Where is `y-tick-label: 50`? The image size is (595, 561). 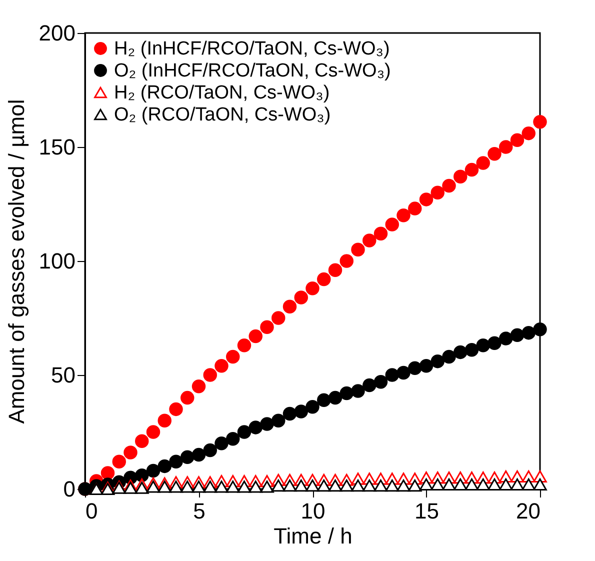
y-tick-label: 50 is located at coordinates (63, 375).